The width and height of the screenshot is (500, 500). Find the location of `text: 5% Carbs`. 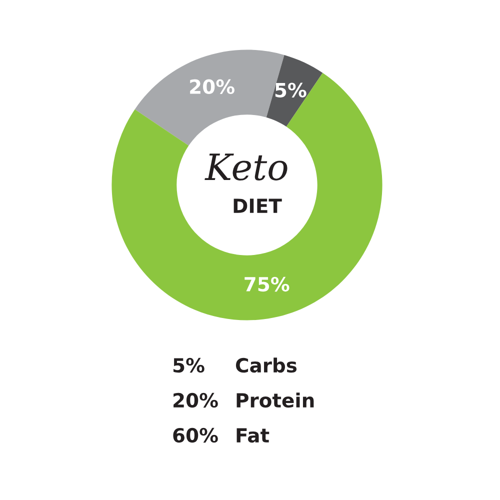

text: 5% Carbs is located at coordinates (235, 365).